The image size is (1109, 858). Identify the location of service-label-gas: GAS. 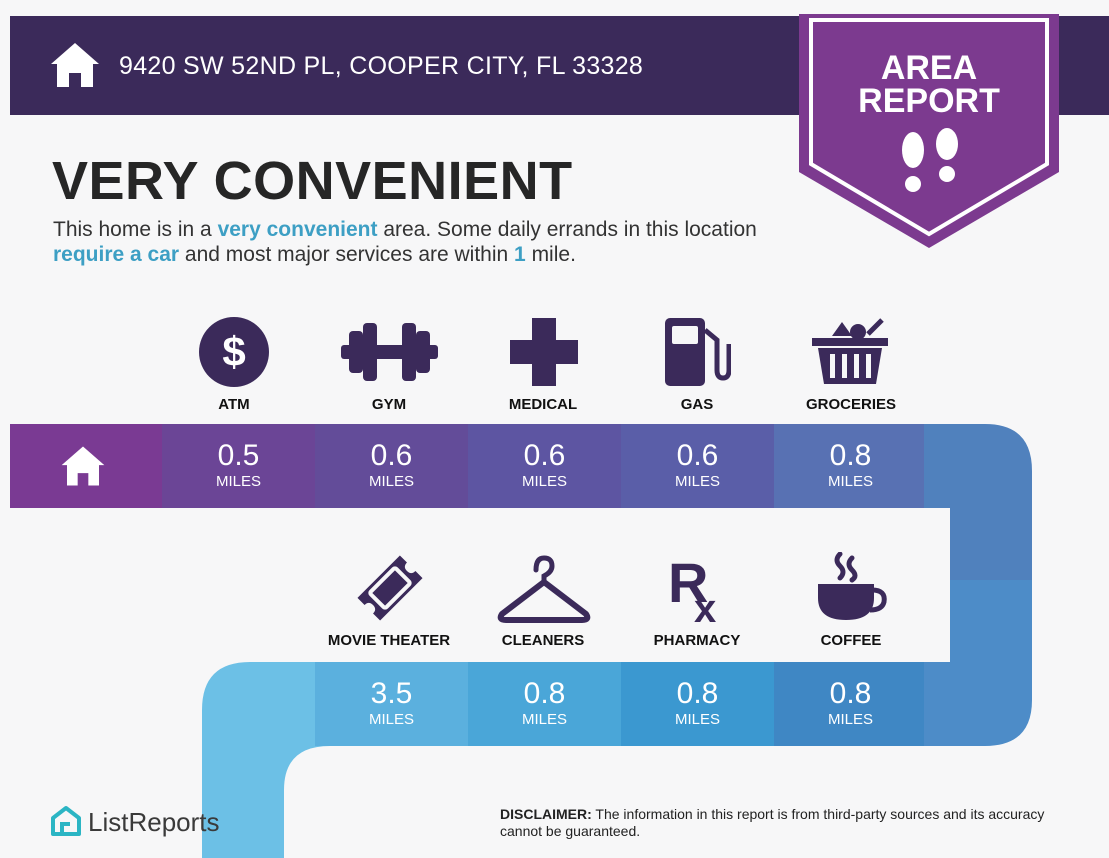
(697, 404).